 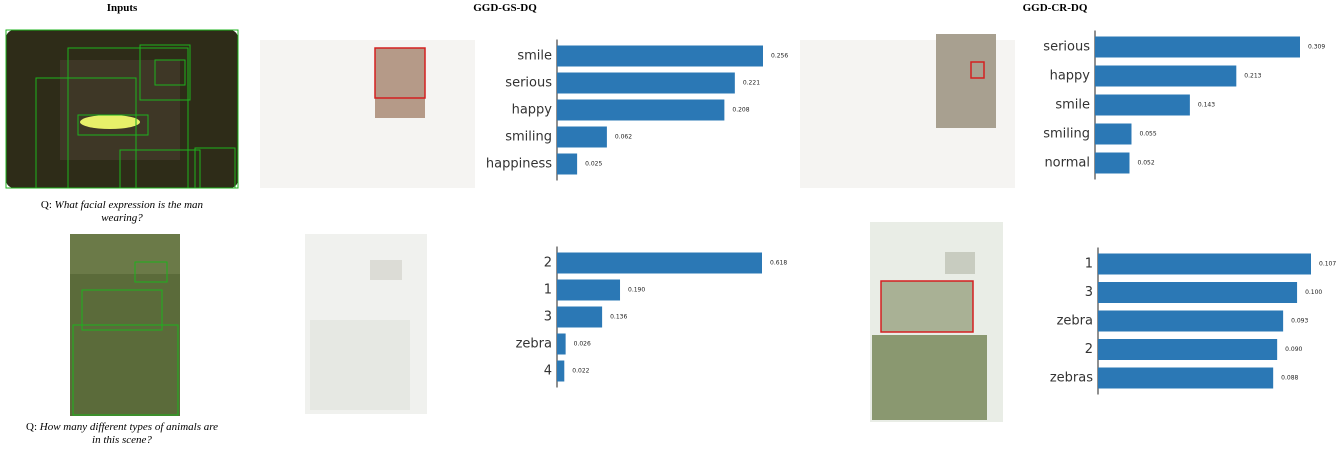 What do you see at coordinates (1327, 264) in the screenshot?
I see `value-label: 0.107` at bounding box center [1327, 264].